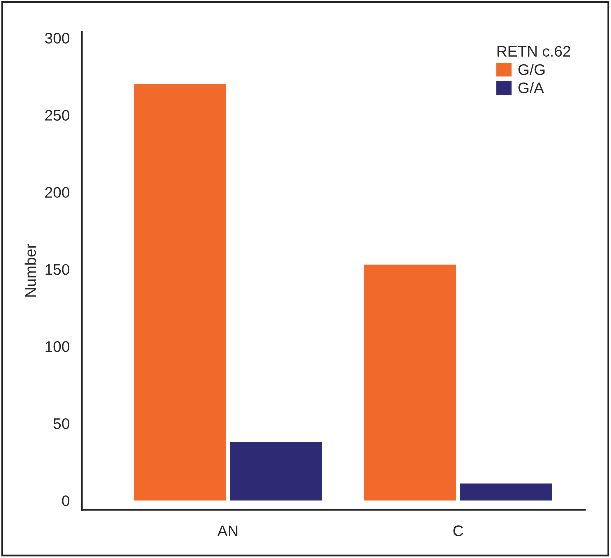 This screenshot has width=611, height=558. Describe the element at coordinates (57, 38) in the screenshot. I see `y-tick-label: 300` at that location.